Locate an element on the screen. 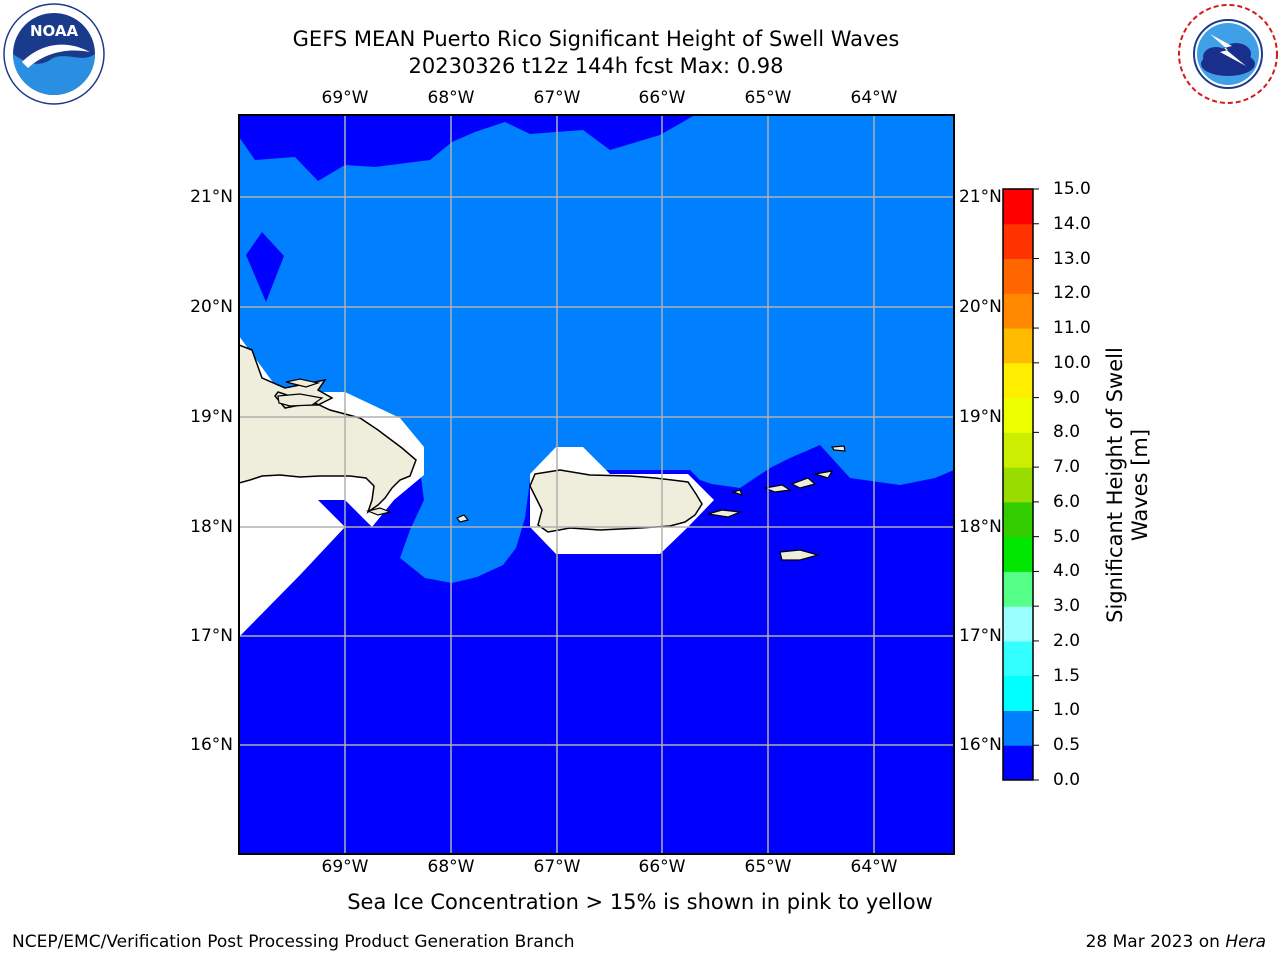 Image resolution: width=1280 pixels, height=960 pixels. colorbar-tick-label: 10.0 is located at coordinates (1072, 362).